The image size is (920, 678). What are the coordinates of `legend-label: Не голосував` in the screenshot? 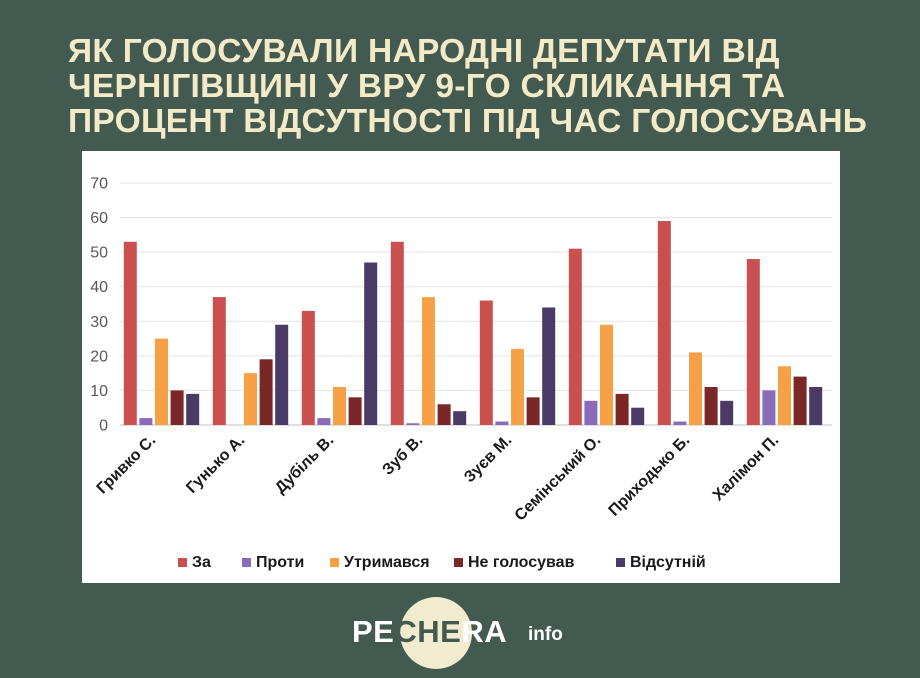 It's located at (521, 562).